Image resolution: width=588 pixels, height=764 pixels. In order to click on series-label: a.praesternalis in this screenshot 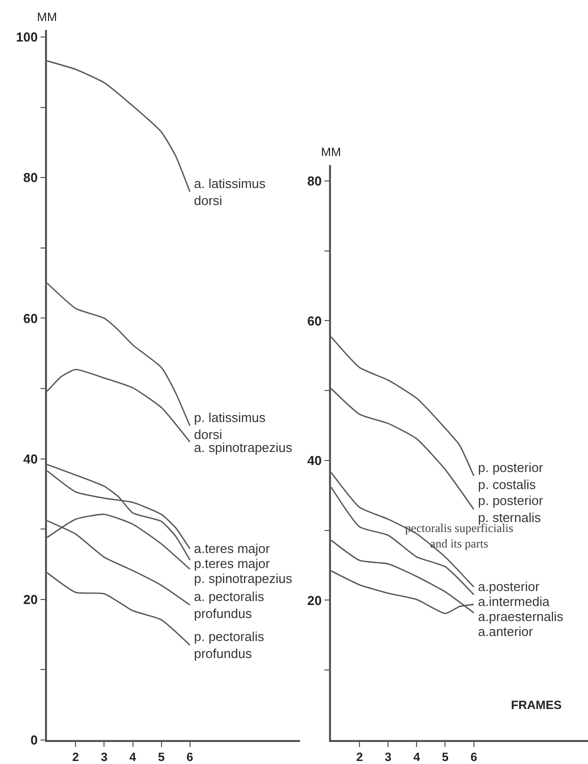, I will do `click(521, 616)`.